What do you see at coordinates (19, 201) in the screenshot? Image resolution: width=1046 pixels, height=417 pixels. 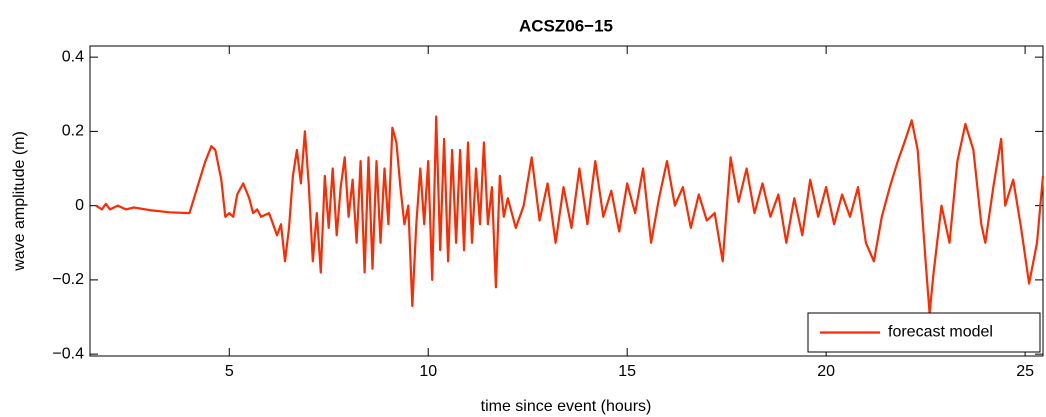 I see `y-axis-label: wave amplitude (m)` at bounding box center [19, 201].